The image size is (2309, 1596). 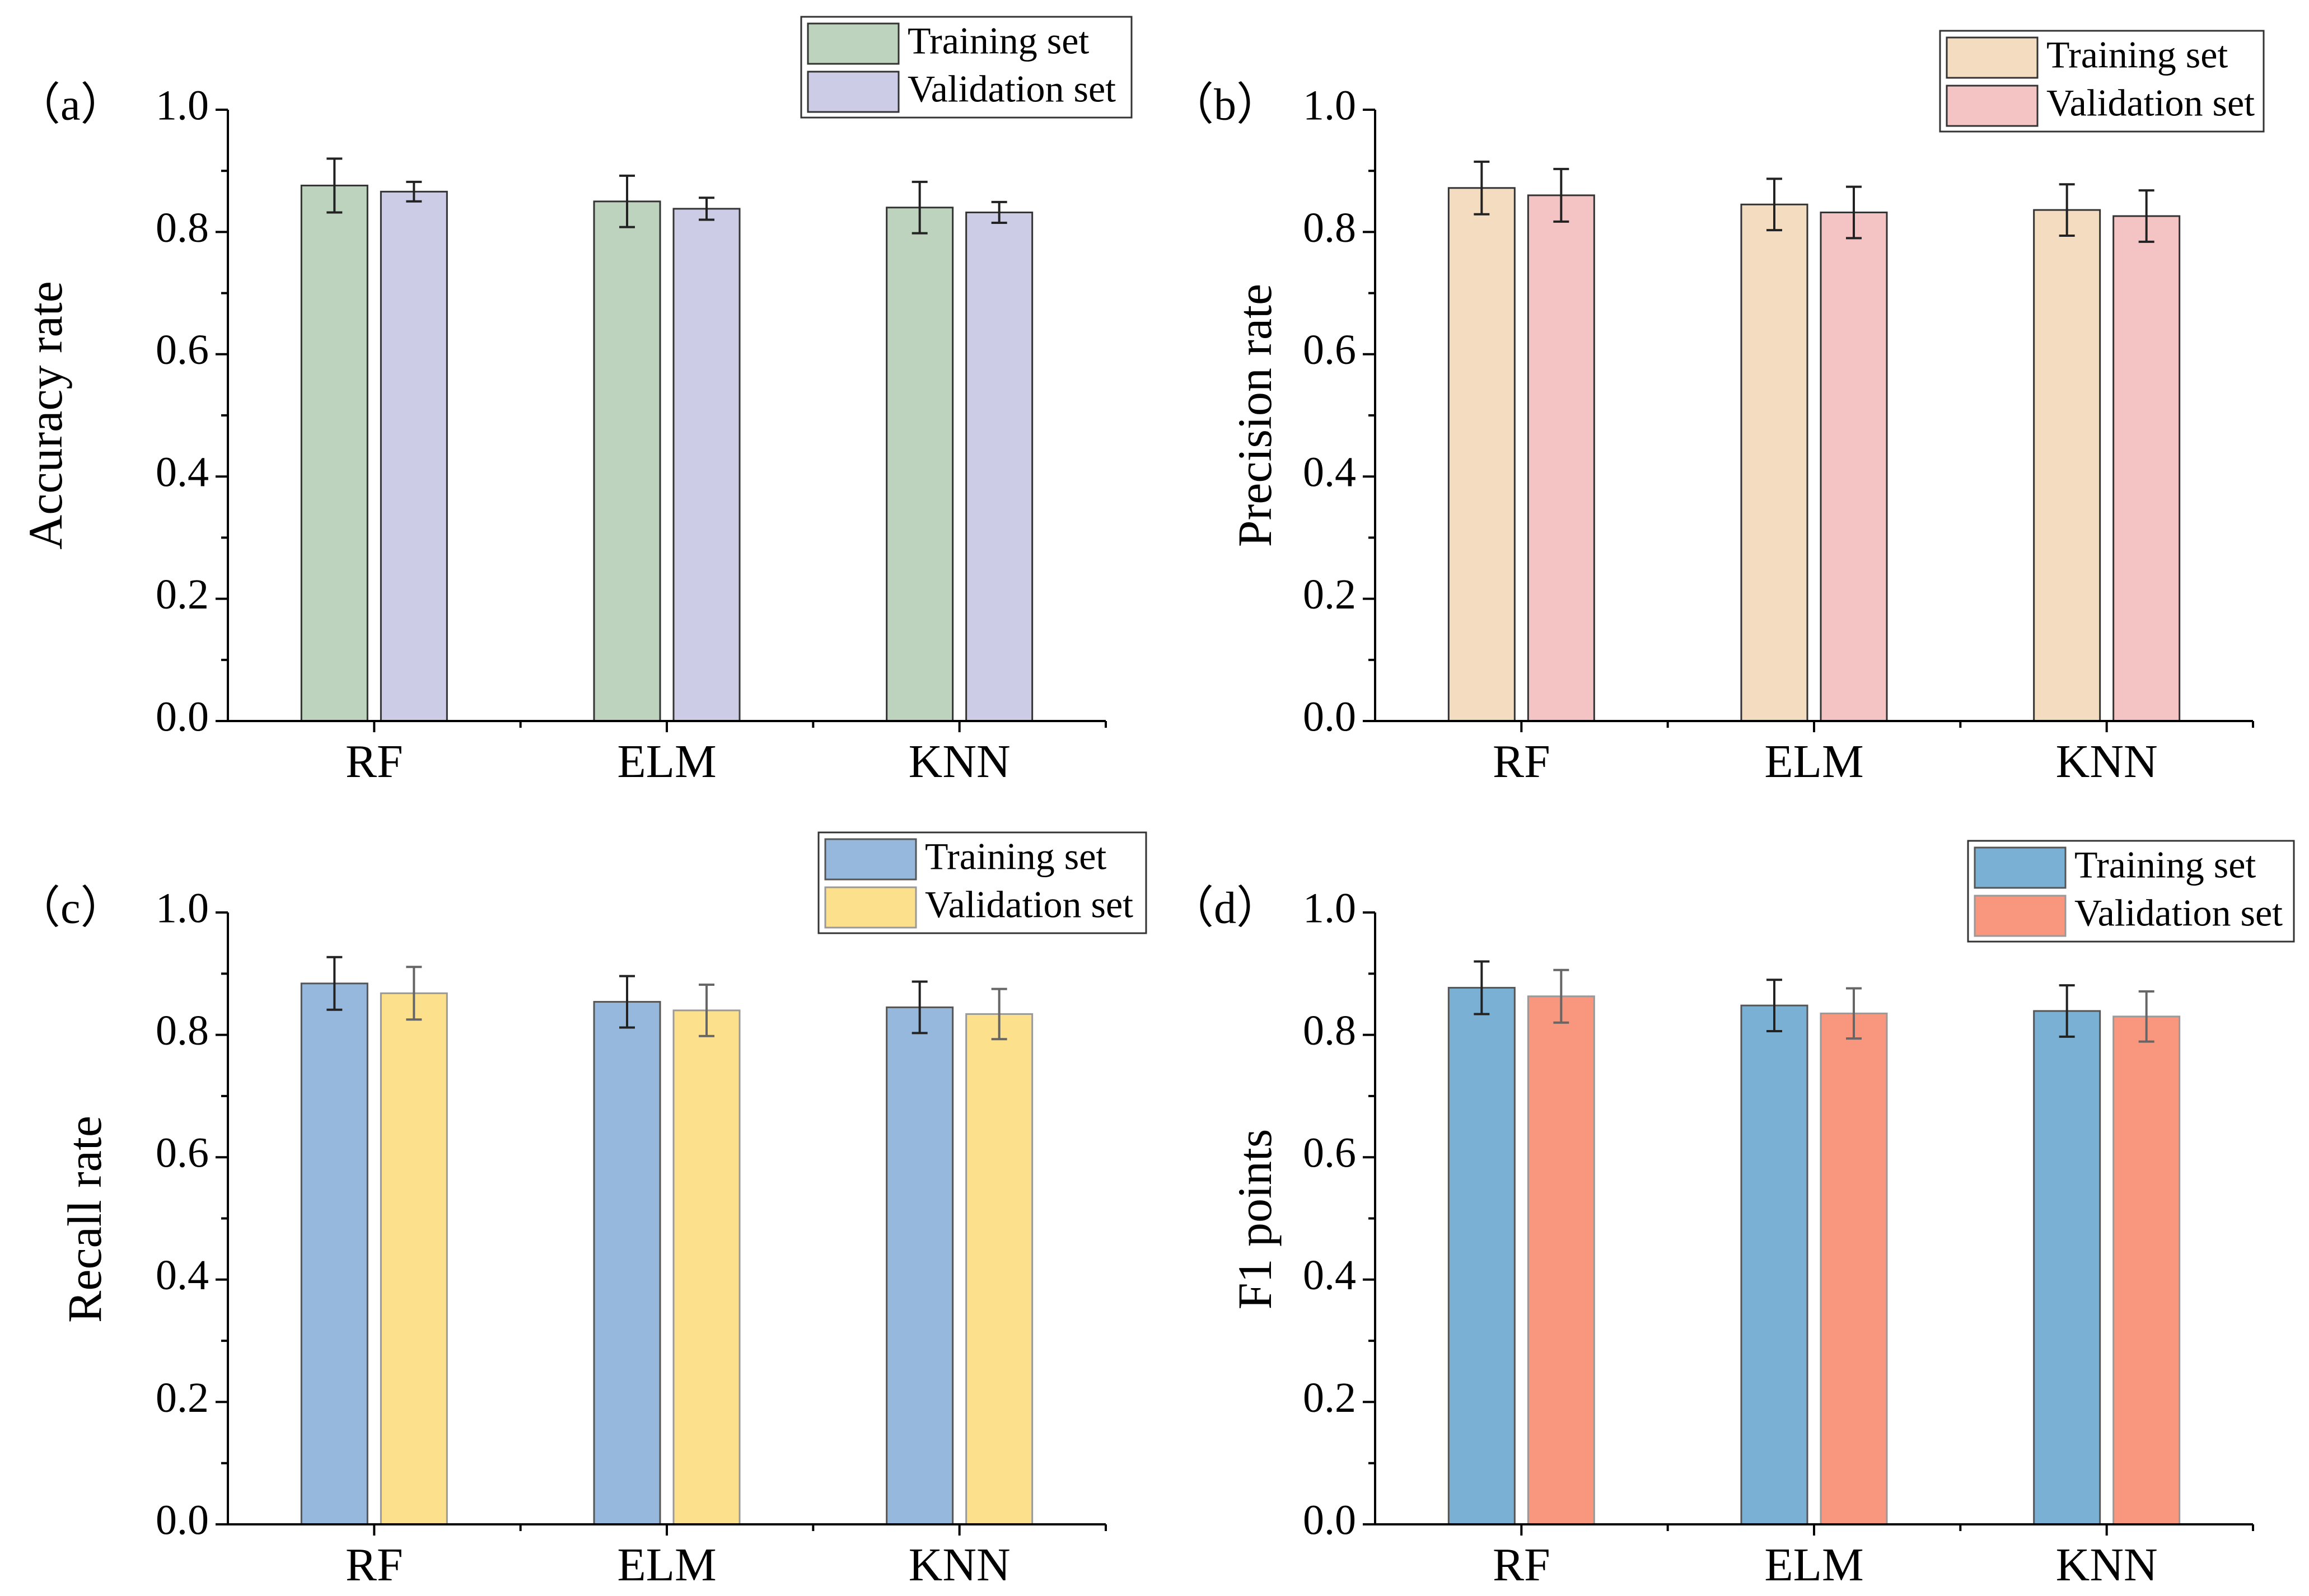 What do you see at coordinates (1225, 908) in the screenshot?
I see `panel-label: （d）` at bounding box center [1225, 908].